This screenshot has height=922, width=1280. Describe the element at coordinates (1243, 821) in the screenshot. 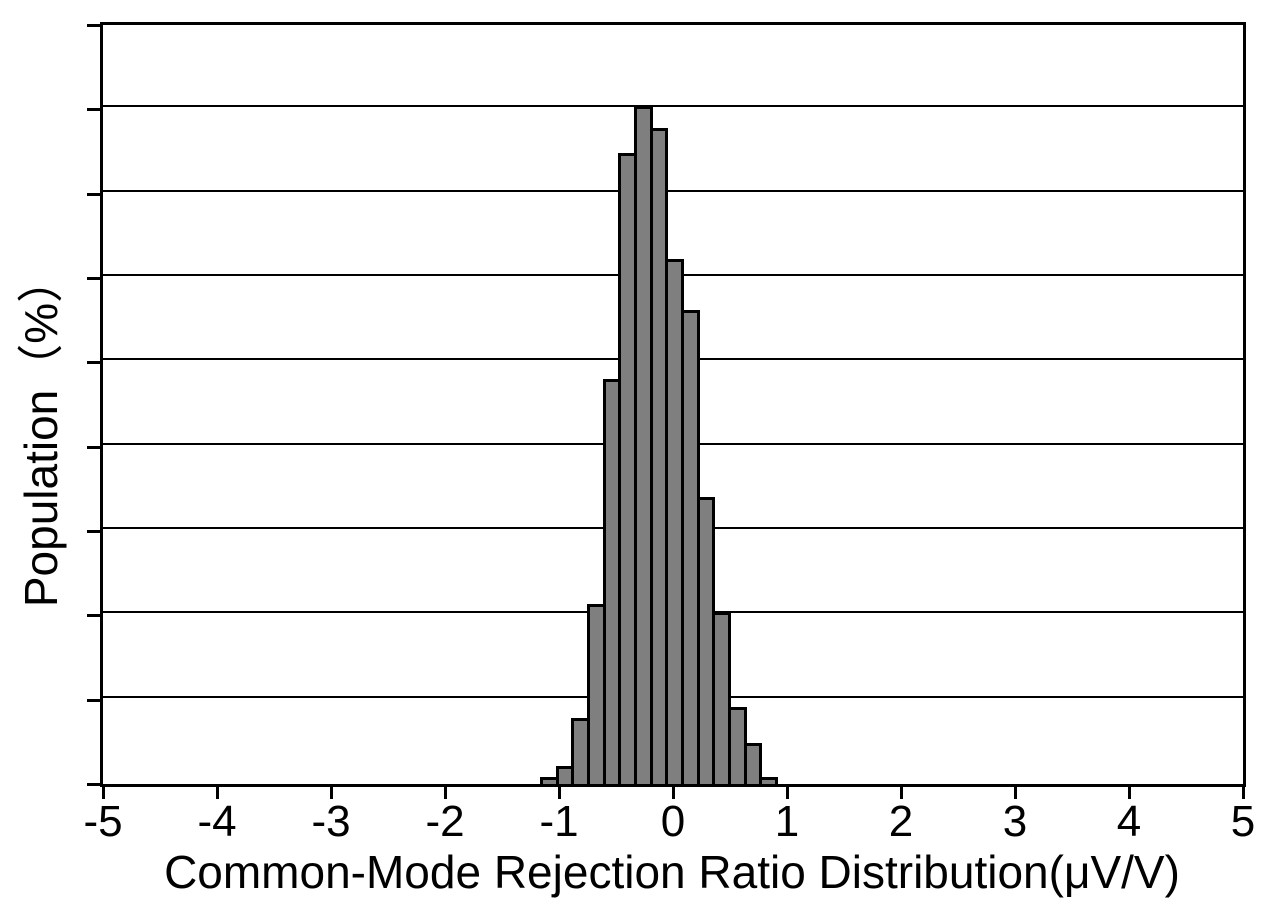

I see `x-axis-tick-label: 5` at that location.